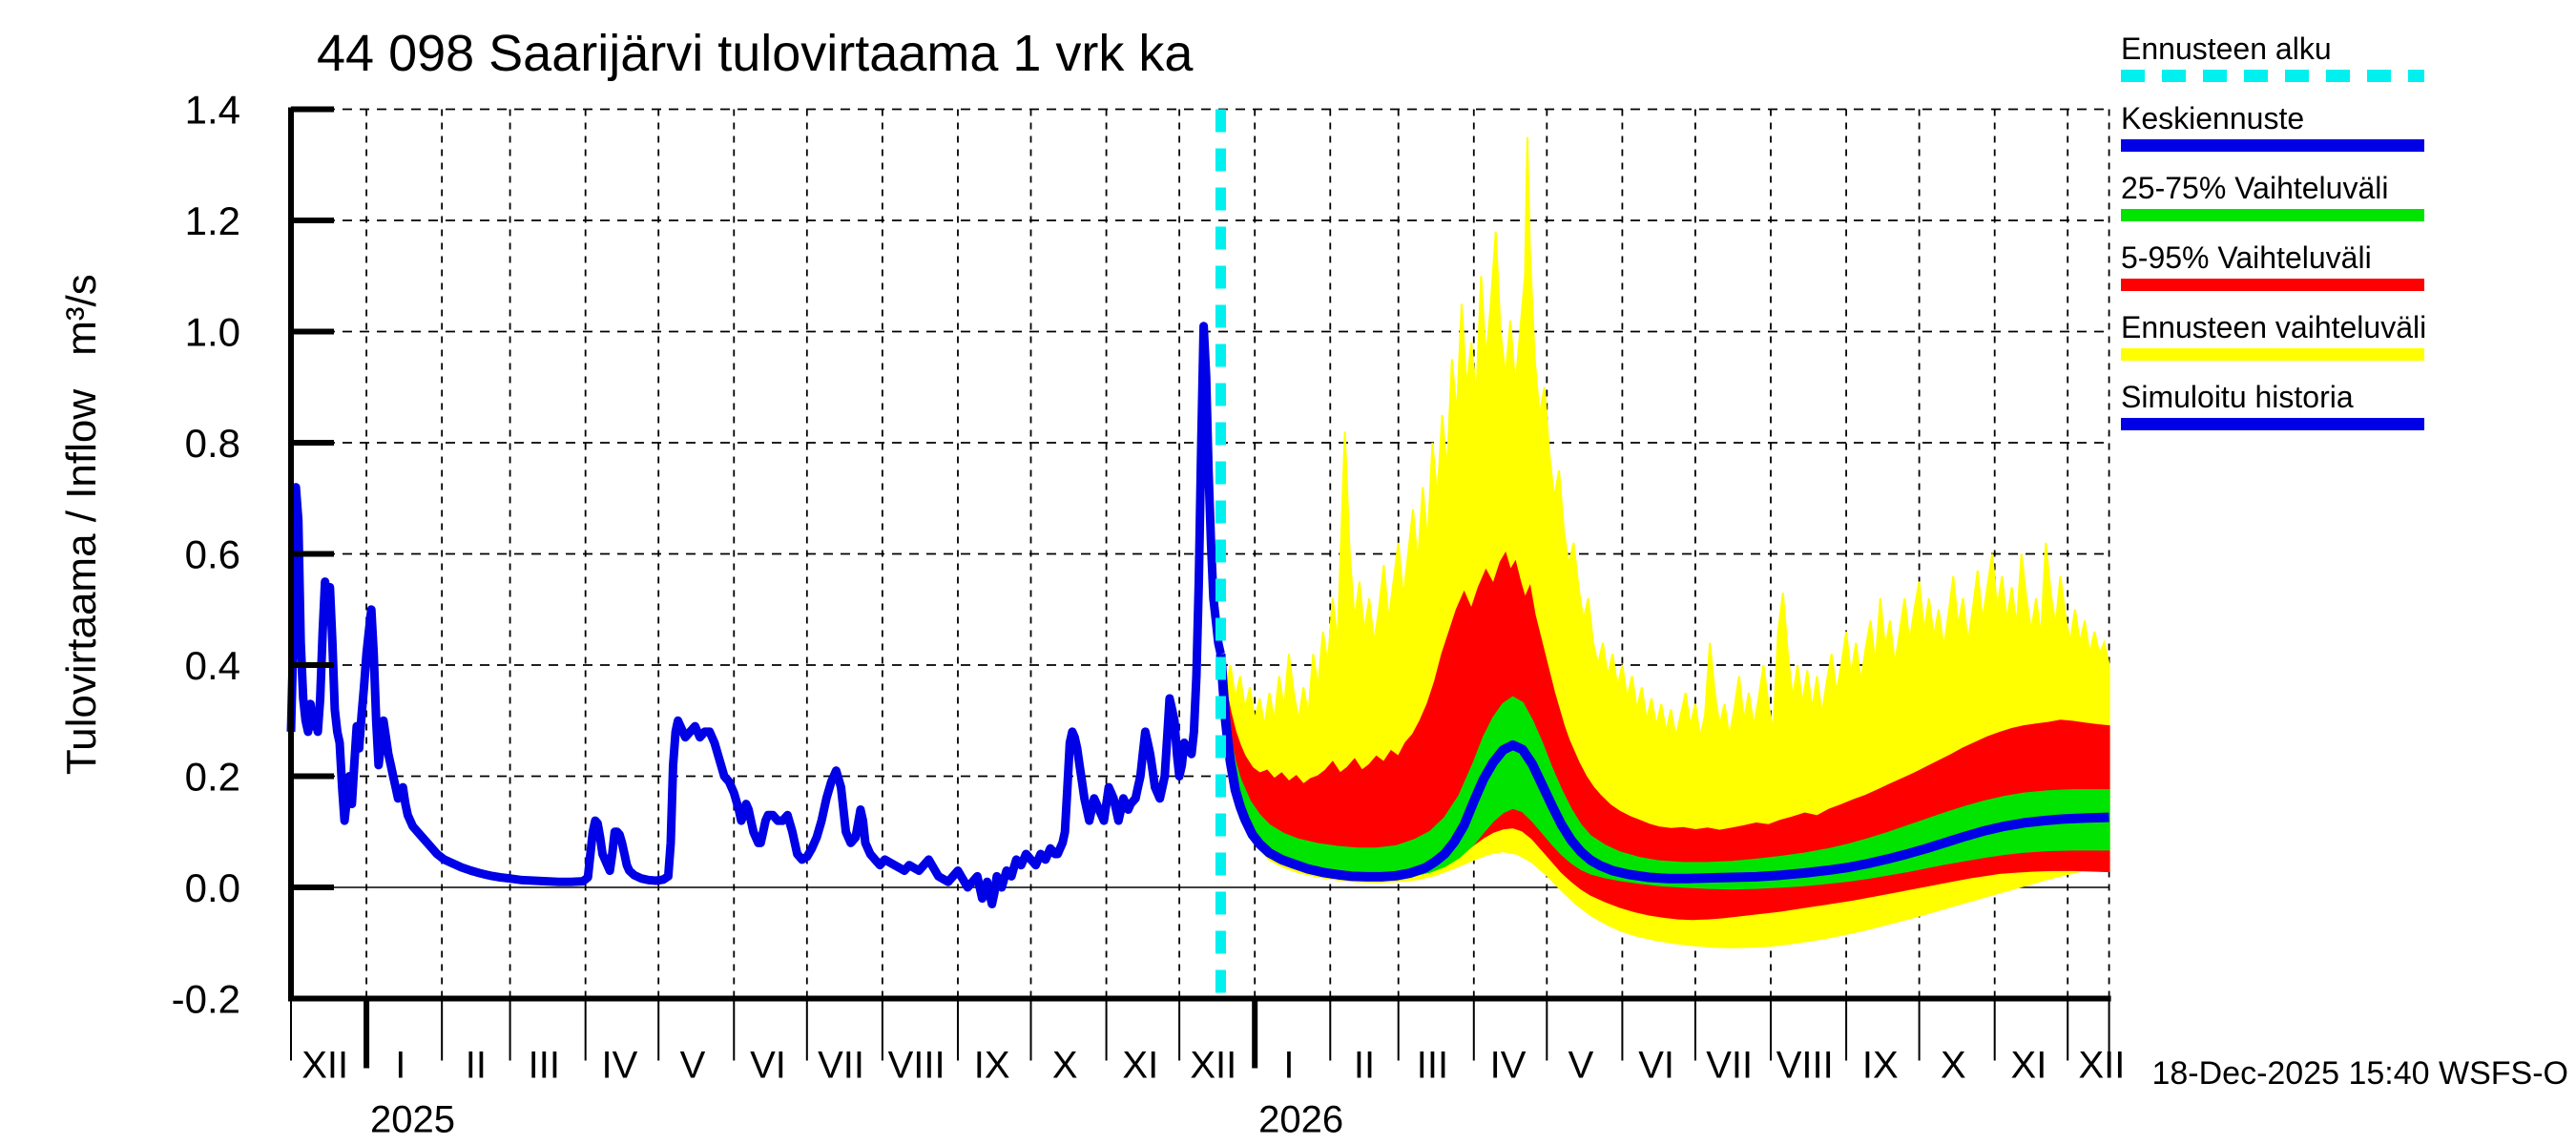 The width and height of the screenshot is (2576, 1145). What do you see at coordinates (2326, 276) in the screenshot?
I see `legend-entry: 5-95% Vaihteluväli` at bounding box center [2326, 276].